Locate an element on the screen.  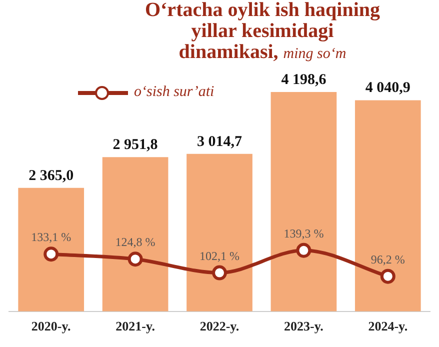
data-label: 96,2 % is located at coordinates (387, 259).